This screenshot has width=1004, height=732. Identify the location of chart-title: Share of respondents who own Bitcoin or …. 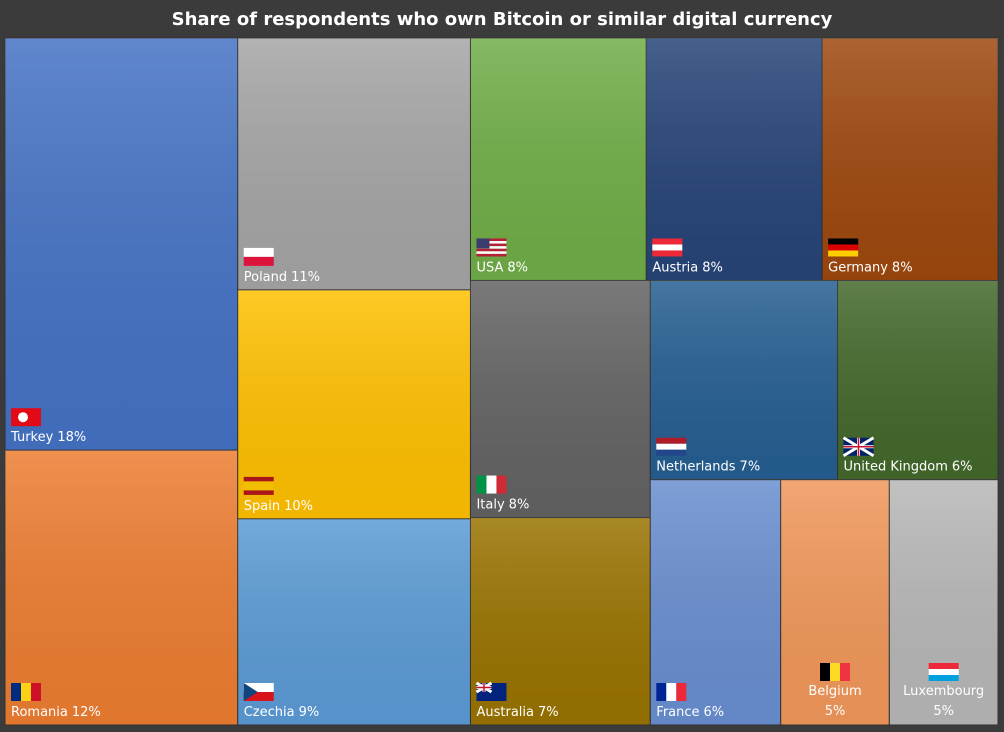
(502, 19).